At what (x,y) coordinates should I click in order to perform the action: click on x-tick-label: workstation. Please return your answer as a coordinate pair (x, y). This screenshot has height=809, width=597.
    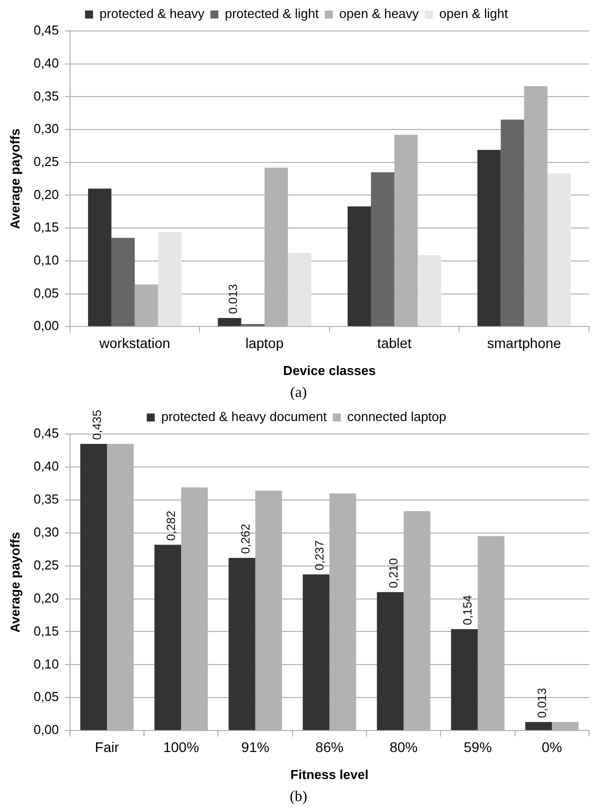
    Looking at the image, I should click on (134, 342).